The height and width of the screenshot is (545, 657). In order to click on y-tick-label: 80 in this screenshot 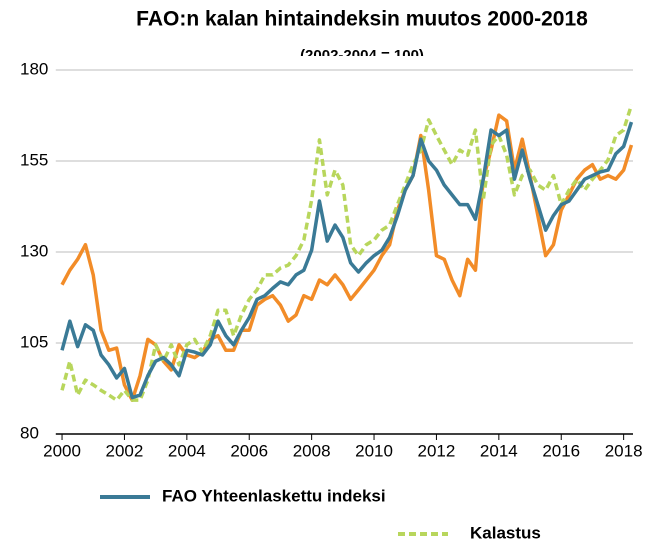, I will do `click(29, 432)`.